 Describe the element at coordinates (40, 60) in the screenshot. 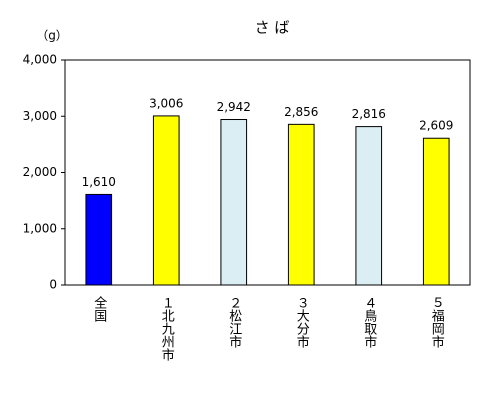

I see `y-tick-label: 4,000` at that location.